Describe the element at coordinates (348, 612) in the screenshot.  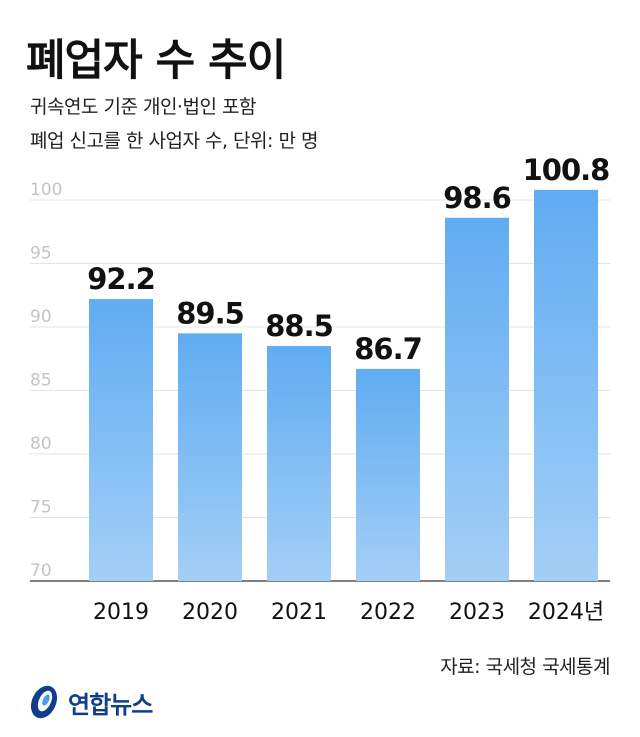
I see `x-tick-labels: 2019 2020 2021 2022 2023 2024년` at that location.